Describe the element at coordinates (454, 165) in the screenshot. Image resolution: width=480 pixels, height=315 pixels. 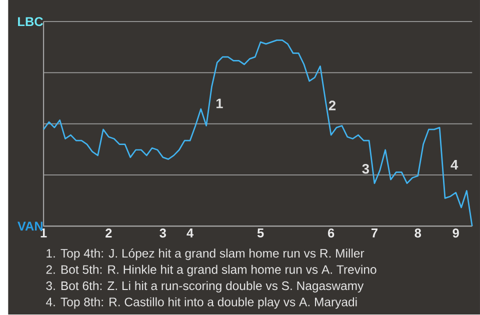
I see `annotation: 4` at that location.